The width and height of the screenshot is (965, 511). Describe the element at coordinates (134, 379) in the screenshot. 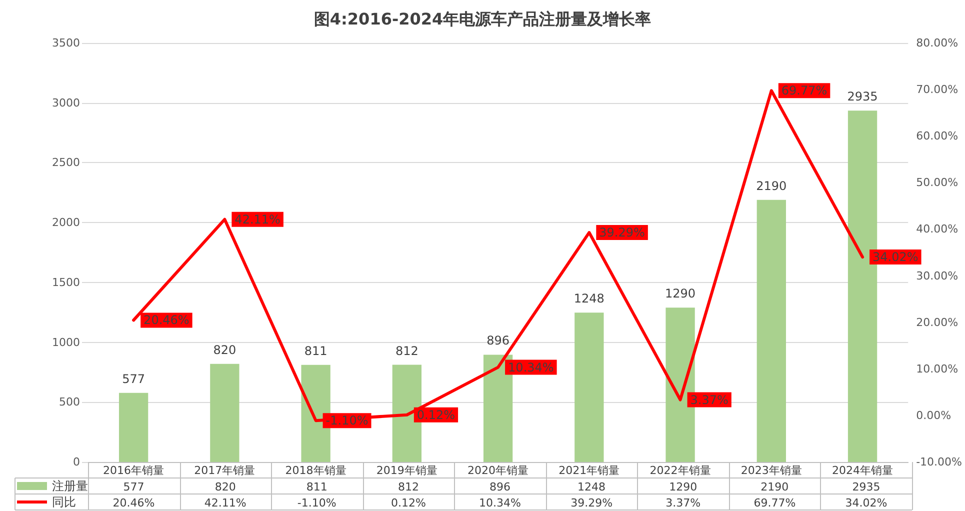

I see `text: 577` at that location.